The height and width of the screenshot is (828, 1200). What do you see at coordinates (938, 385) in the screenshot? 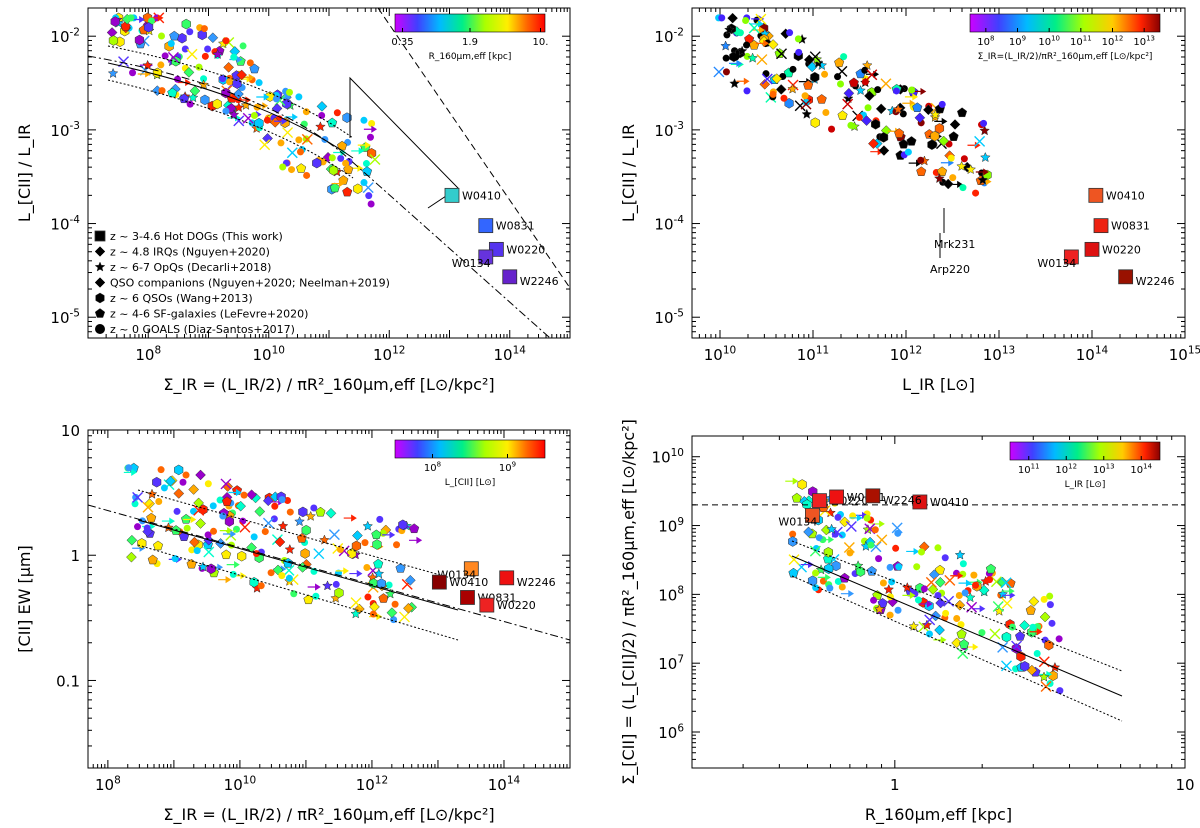
I see `x-axis-label: L_IR [L⊙]` at bounding box center [938, 385].